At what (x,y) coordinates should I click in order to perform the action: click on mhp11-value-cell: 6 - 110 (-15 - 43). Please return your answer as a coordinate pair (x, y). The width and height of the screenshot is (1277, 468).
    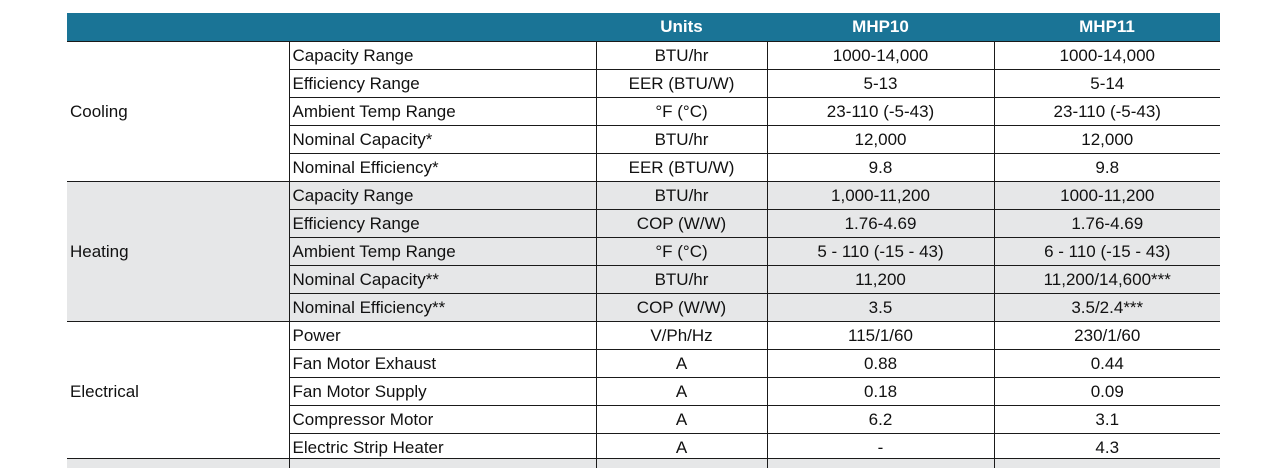
    Looking at the image, I should click on (1106, 251).